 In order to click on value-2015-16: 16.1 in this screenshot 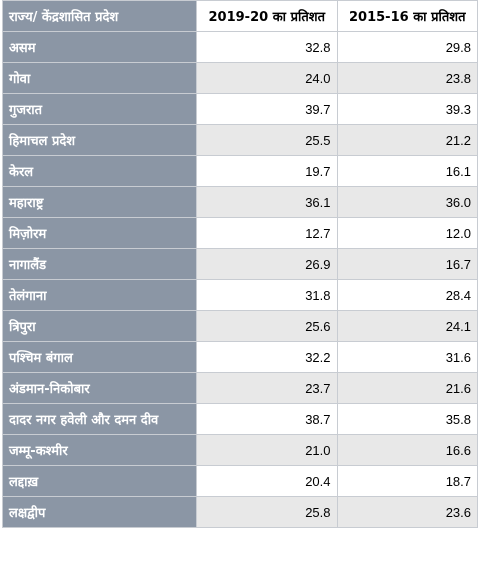, I will do `click(407, 171)`.